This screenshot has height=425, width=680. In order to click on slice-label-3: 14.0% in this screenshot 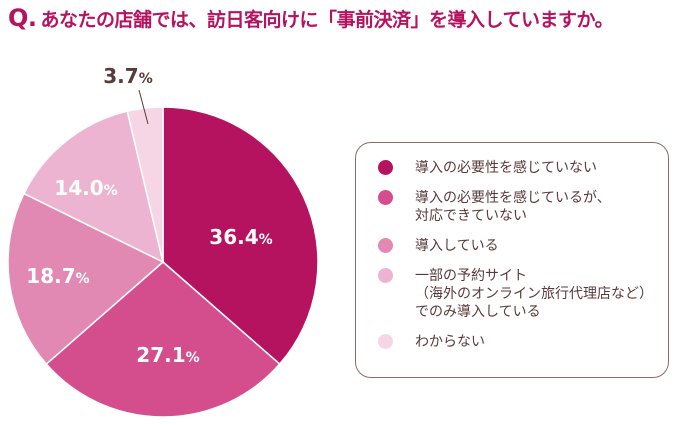, I will do `click(86, 188)`.